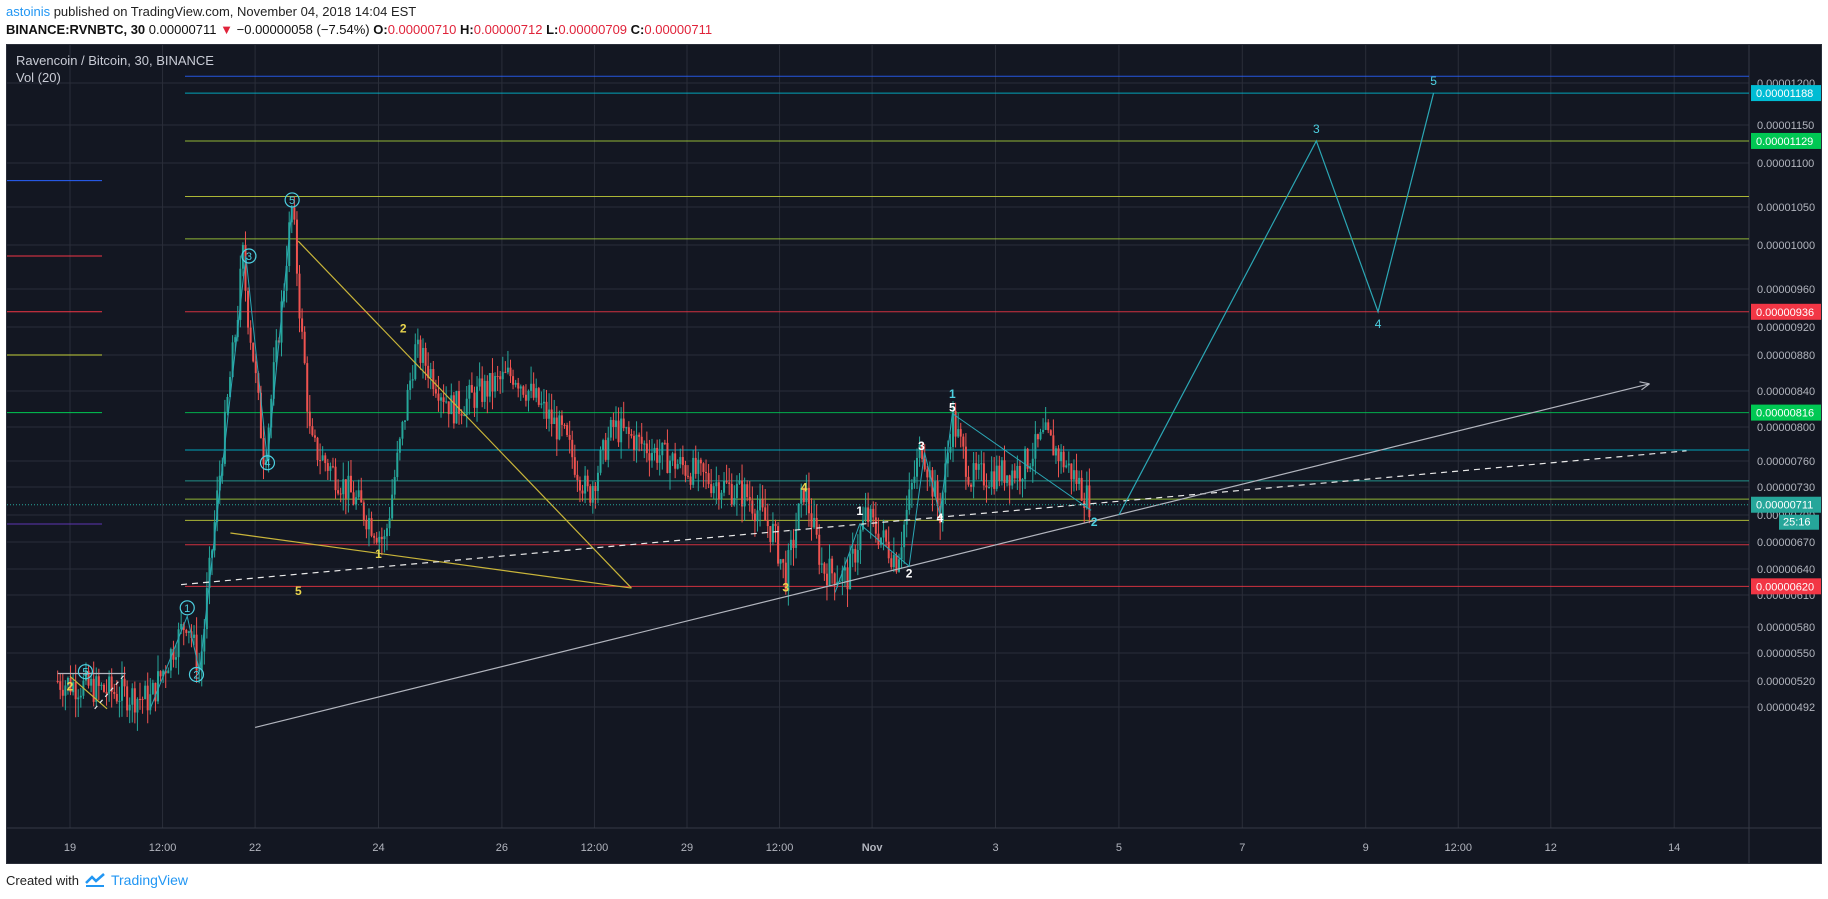 Image resolution: width=1828 pixels, height=899 pixels. I want to click on left-yellow-trend, so click(88, 692).